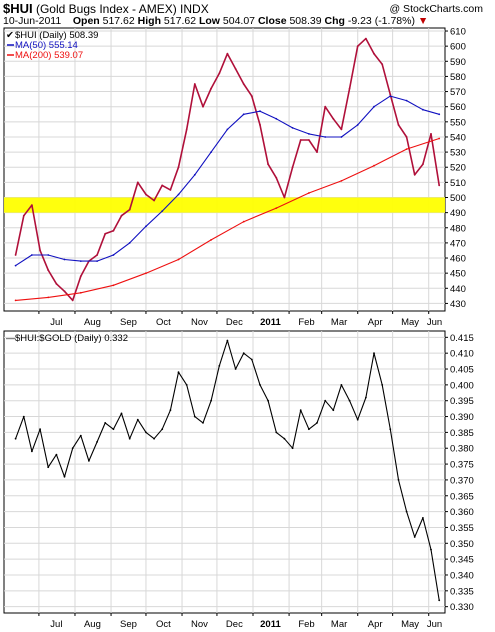  What do you see at coordinates (458, 77) in the screenshot?
I see `y-tick-label: 580` at bounding box center [458, 77].